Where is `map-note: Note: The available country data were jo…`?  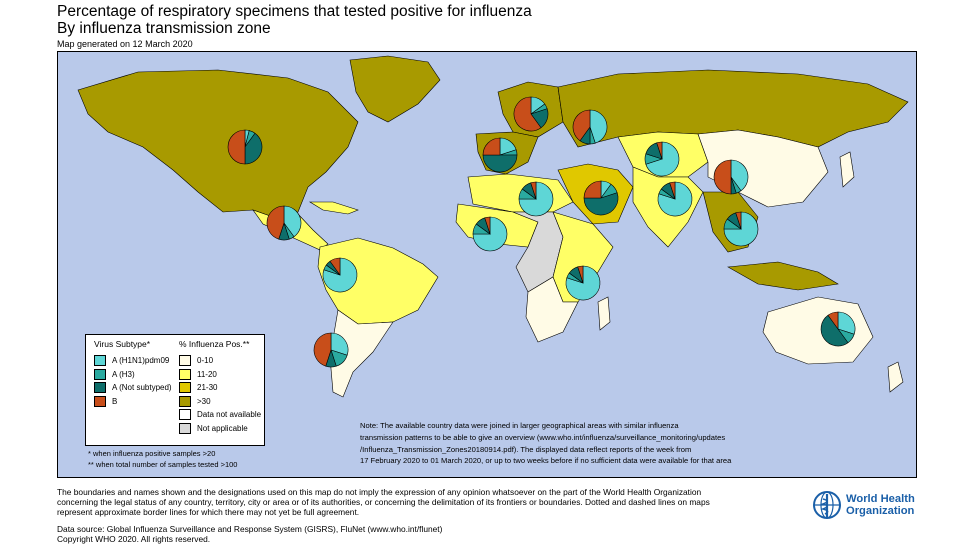 map-note: Note: The available country data were jo… is located at coordinates (580, 443).